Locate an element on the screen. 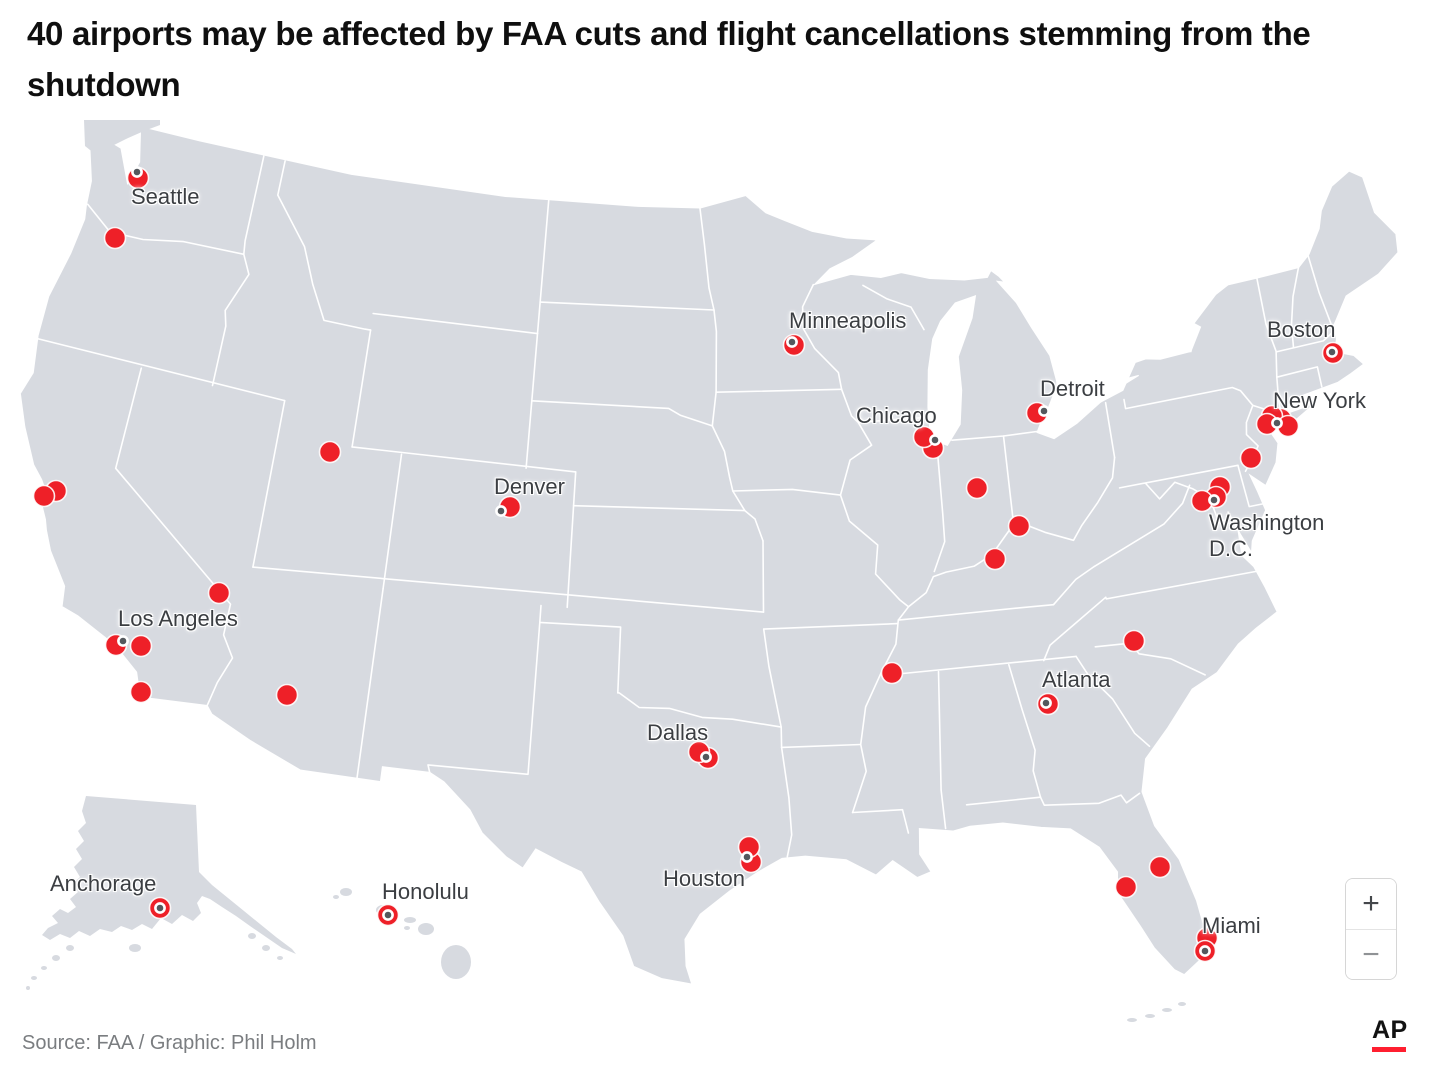 The height and width of the screenshot is (1080, 1440). city-label: Detroit is located at coordinates (1072, 388).